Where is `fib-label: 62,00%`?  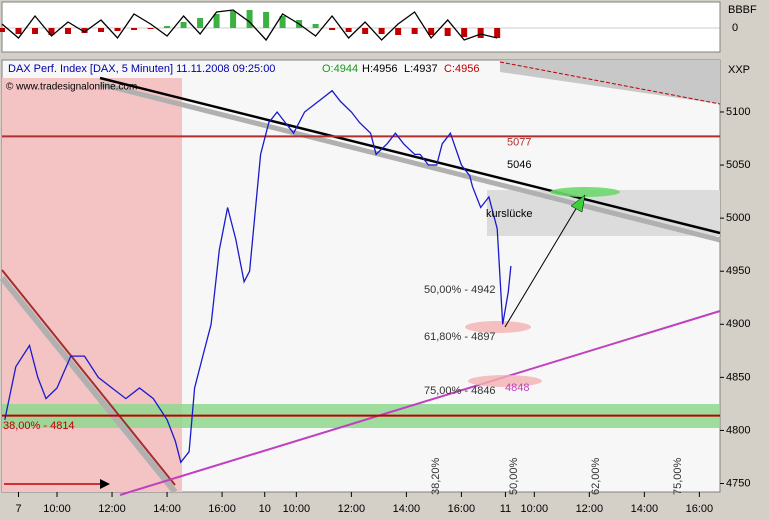 fib-label: 62,00% is located at coordinates (596, 476).